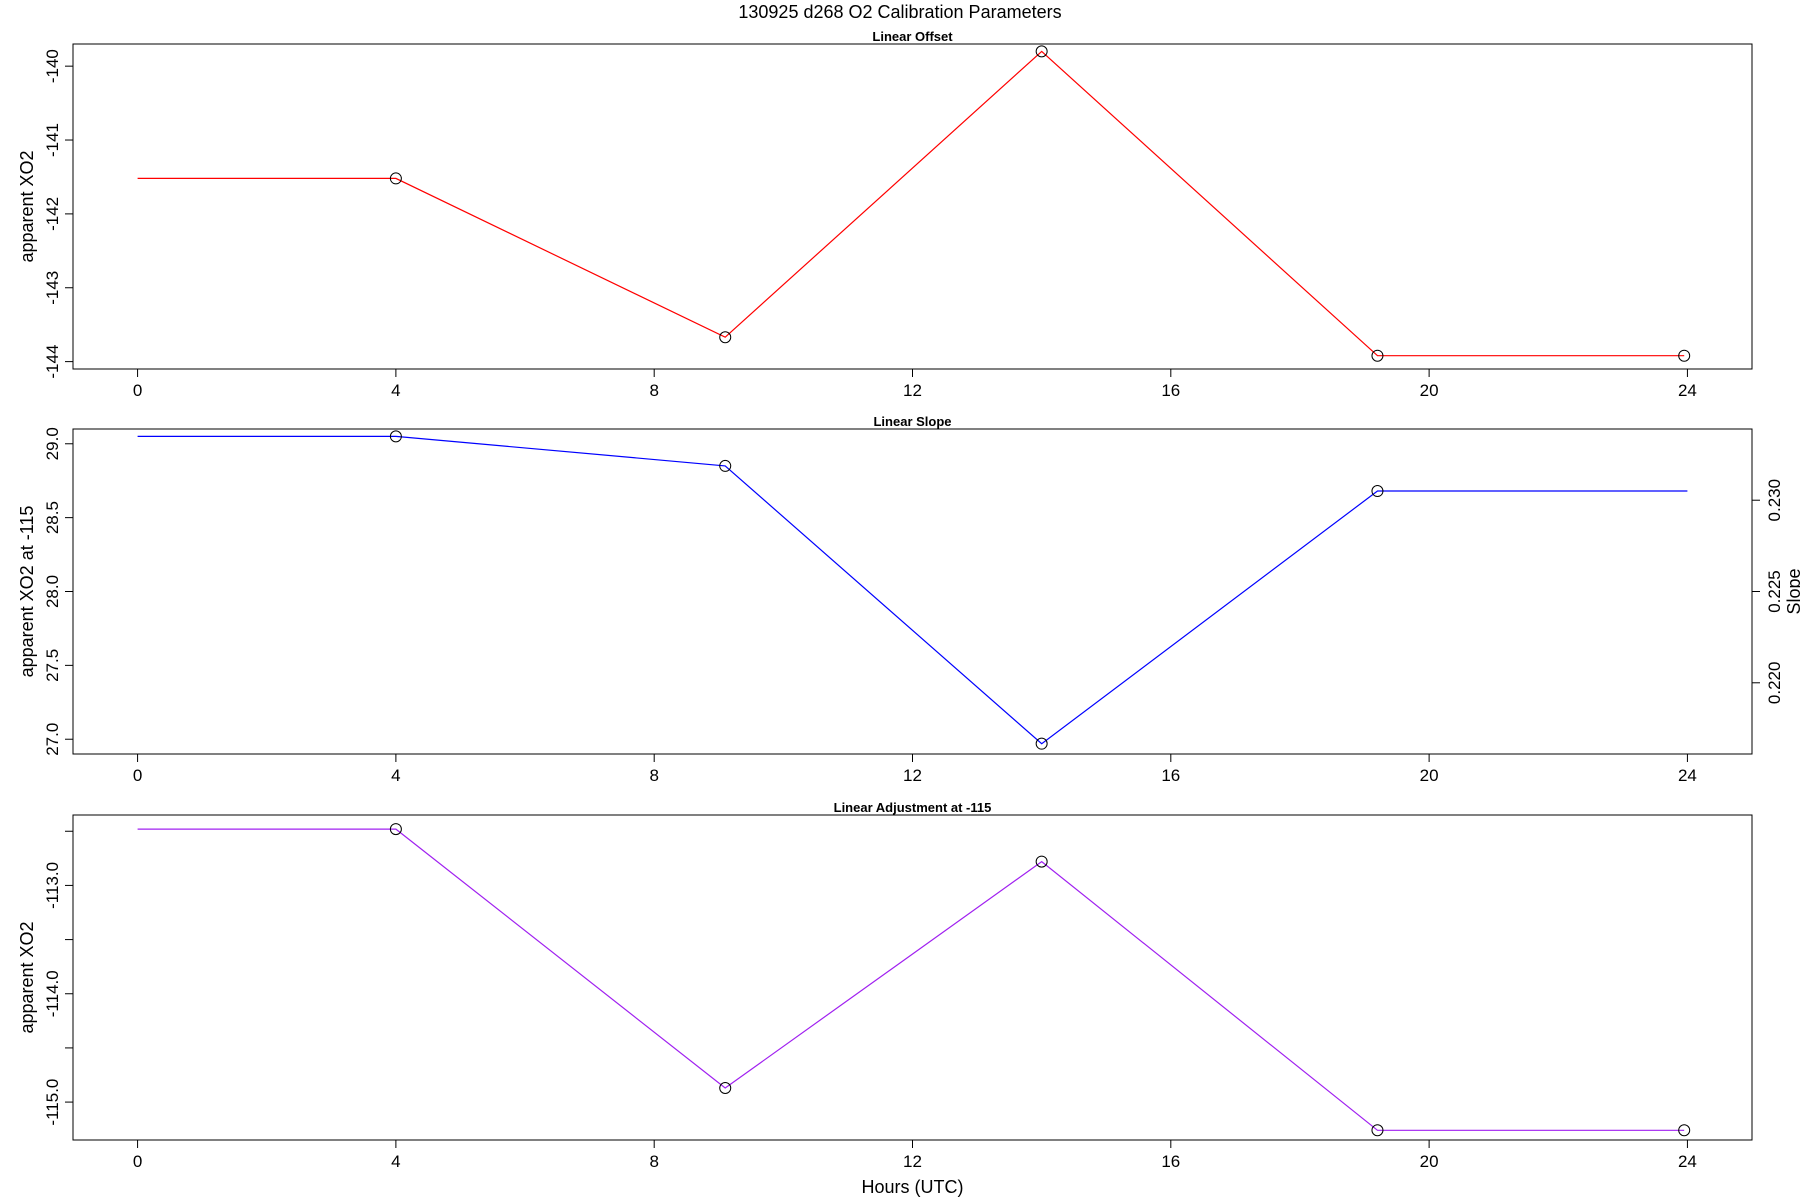  What do you see at coordinates (27, 592) in the screenshot?
I see `y-axis-label: apparent XO2 at -115` at bounding box center [27, 592].